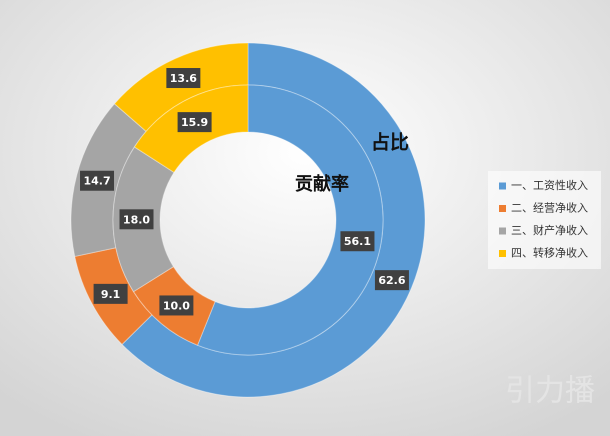 Image resolution: width=610 pixels, height=436 pixels. What do you see at coordinates (549, 185) in the screenshot?
I see `legend-label: 一、工资性收入` at bounding box center [549, 185].